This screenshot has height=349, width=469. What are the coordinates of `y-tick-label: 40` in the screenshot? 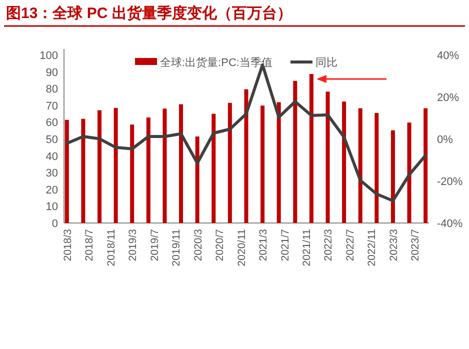 It's located at (52, 156).